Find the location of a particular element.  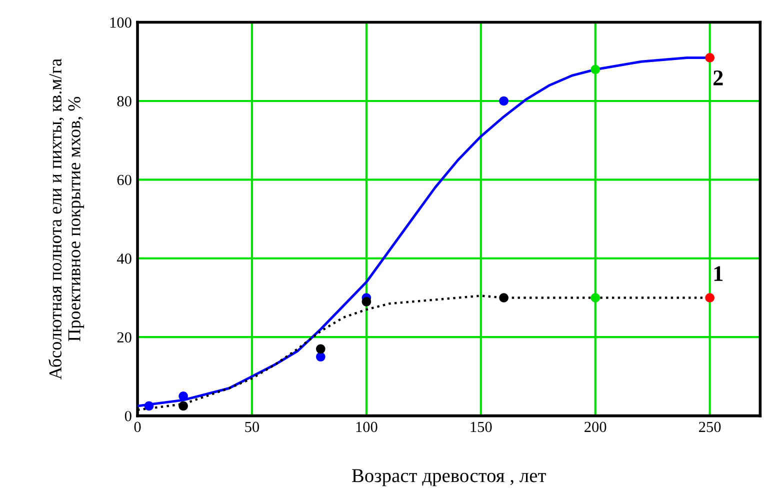

y-tick-label: 20 is located at coordinates (124, 337).